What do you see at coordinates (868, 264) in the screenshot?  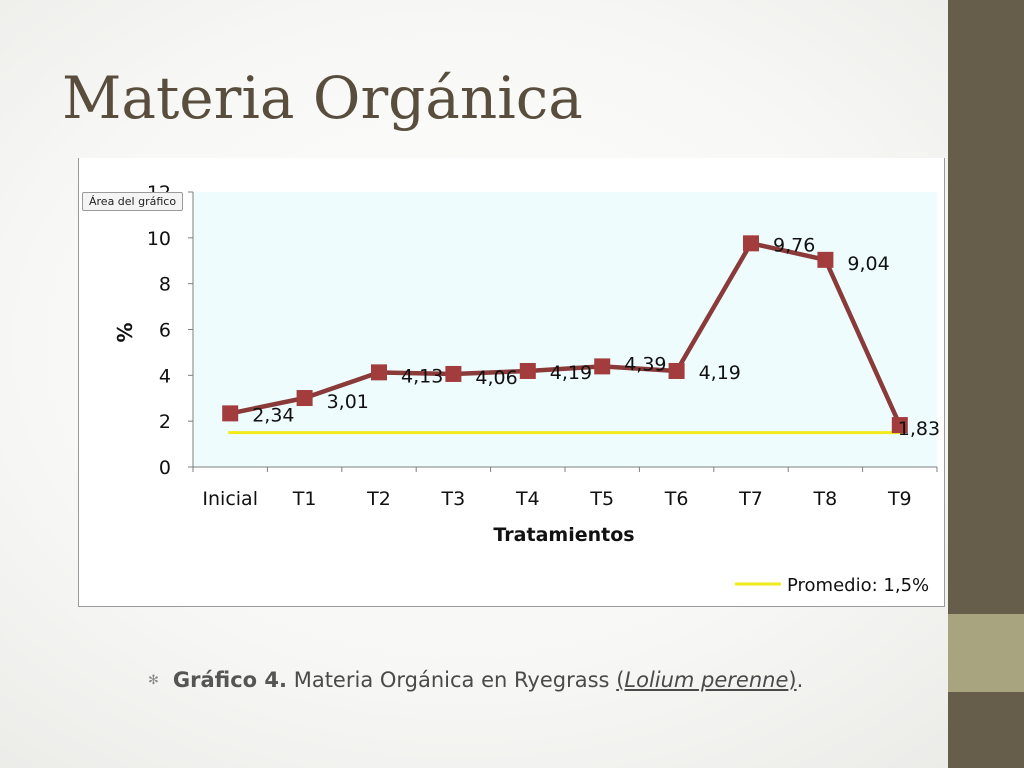 I see `data-label: 9,04` at bounding box center [868, 264].